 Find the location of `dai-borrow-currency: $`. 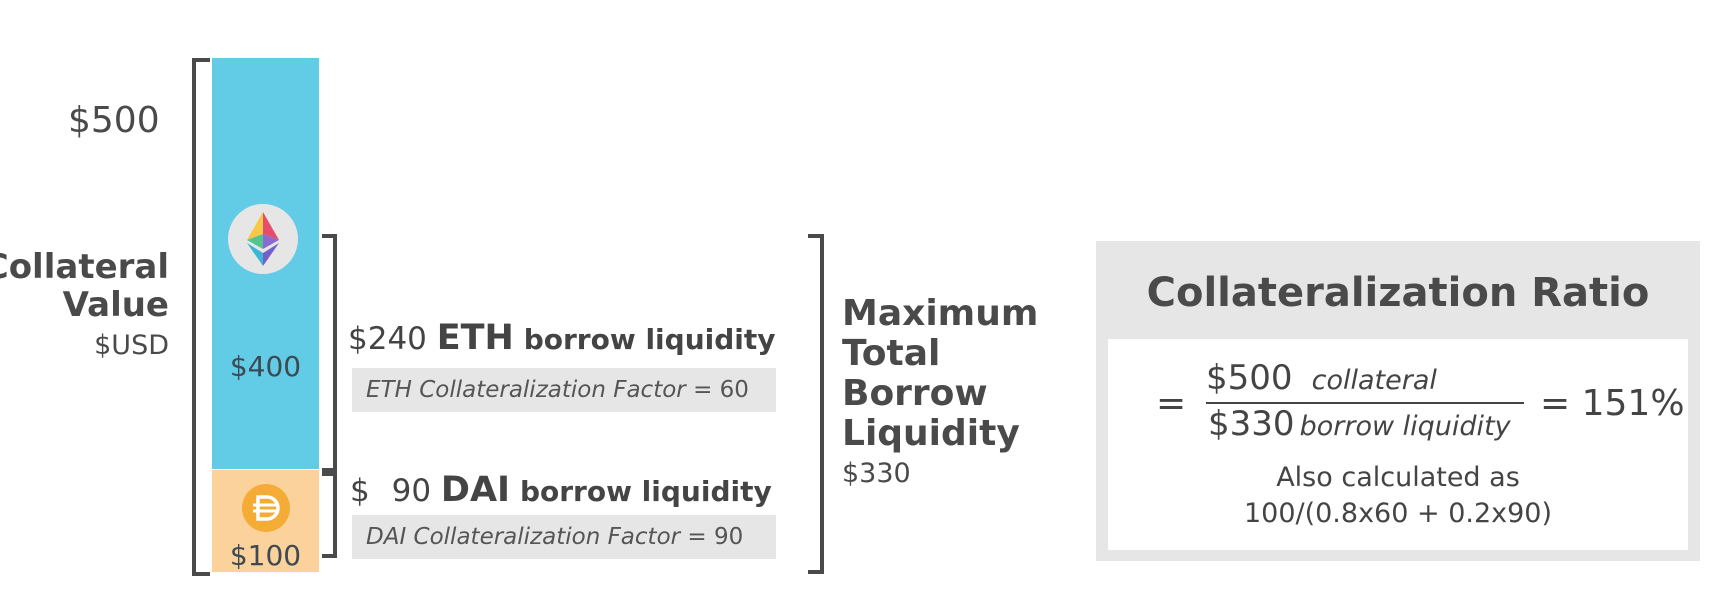

dai-borrow-currency: $ is located at coordinates (360, 491).